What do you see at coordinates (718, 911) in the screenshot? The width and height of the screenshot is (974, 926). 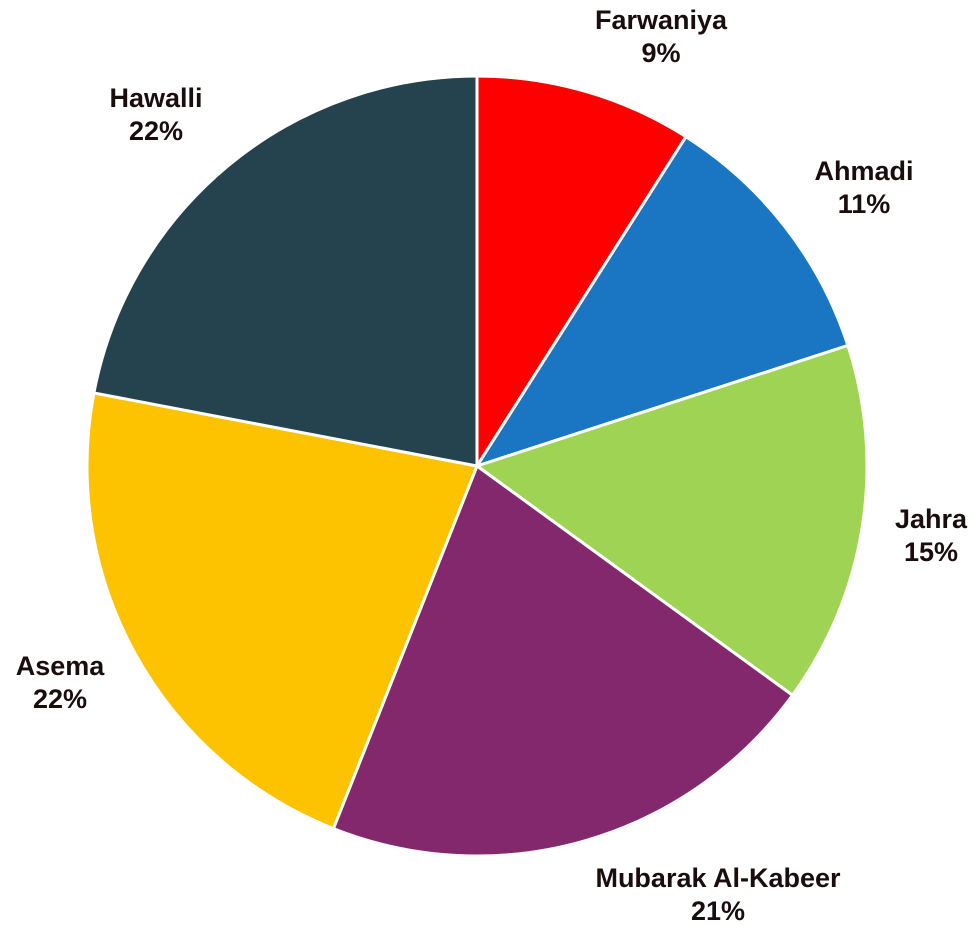 I see `slice-value-label: 21%` at bounding box center [718, 911].